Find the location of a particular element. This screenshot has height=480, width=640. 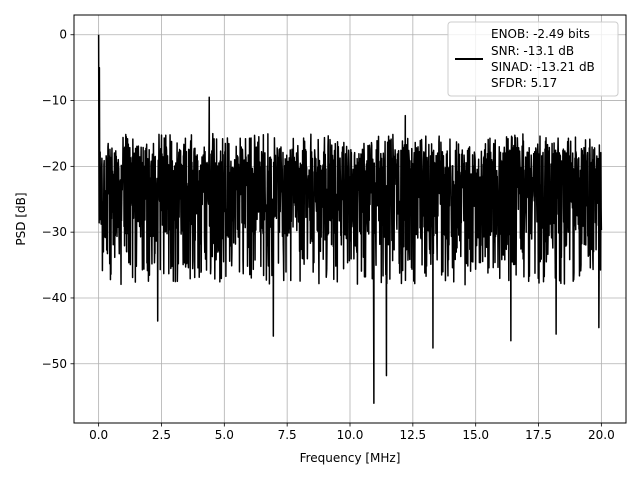

legend-box is located at coordinates (533, 59).